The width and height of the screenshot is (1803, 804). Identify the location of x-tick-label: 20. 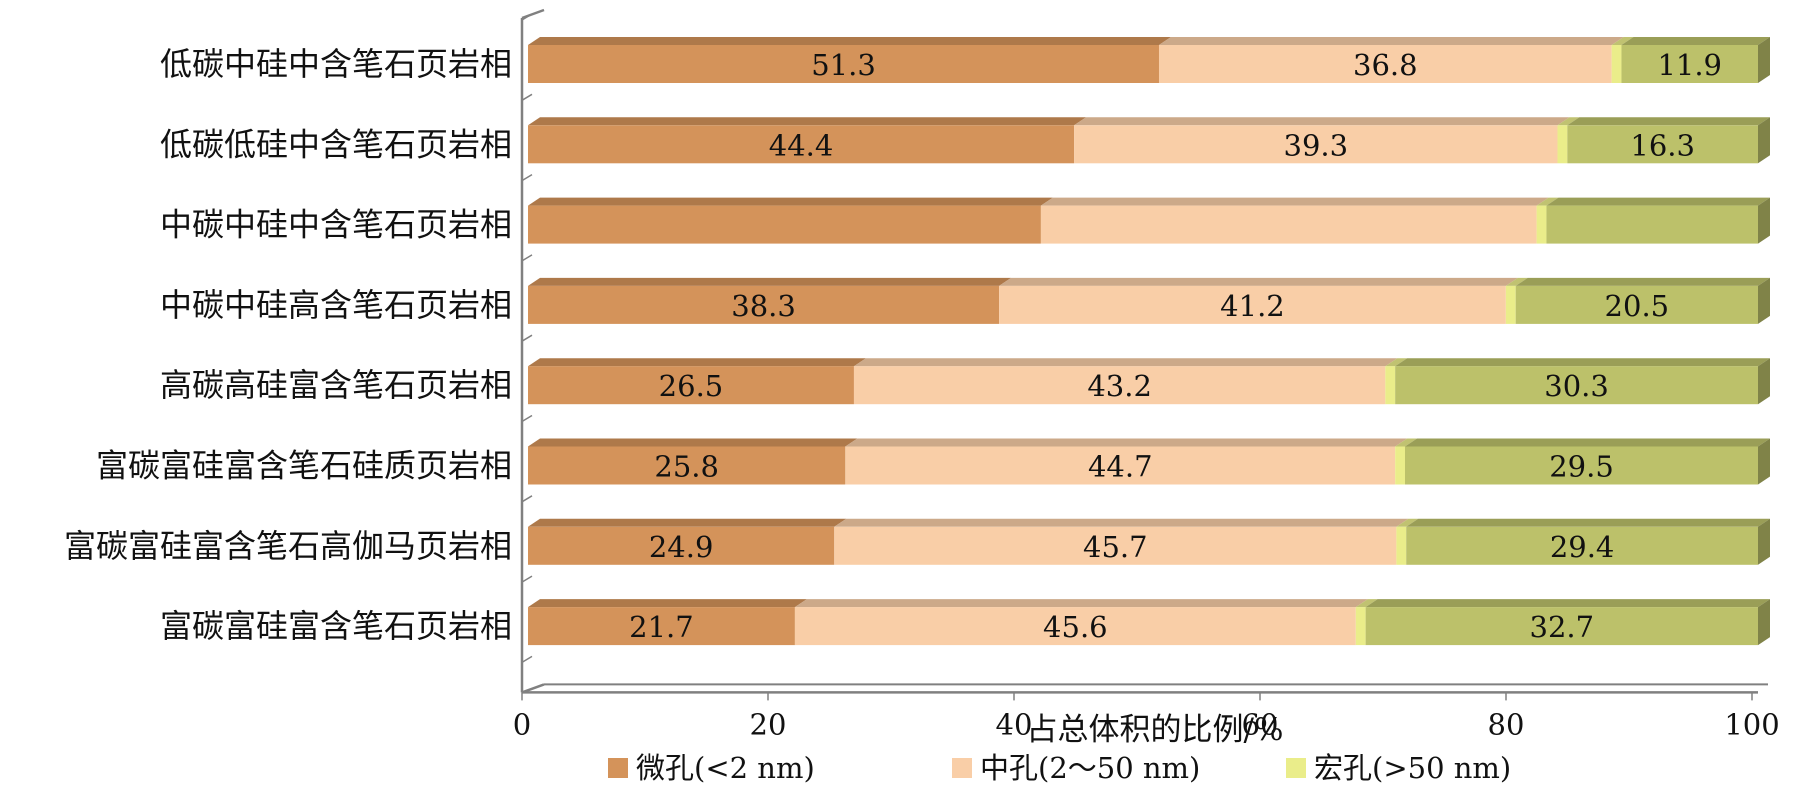
(768, 724).